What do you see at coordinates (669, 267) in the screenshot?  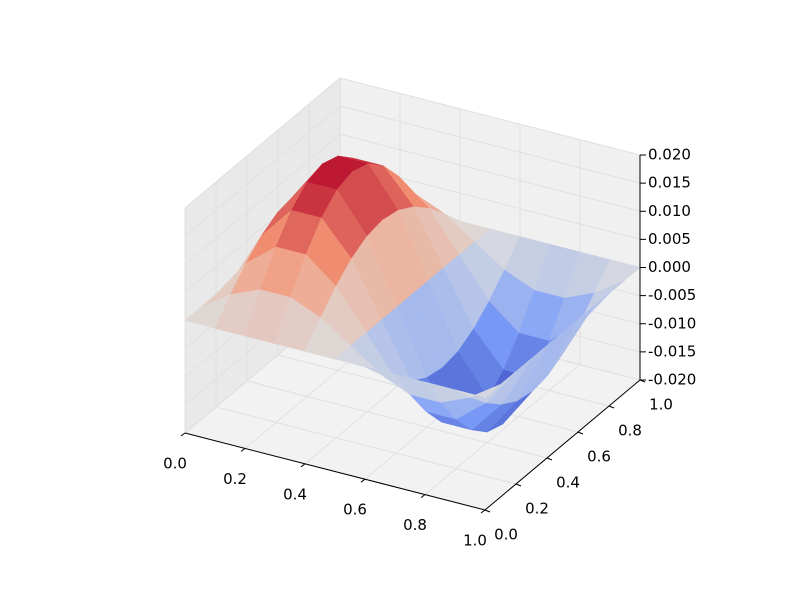 I see `z-tick-label: 0.000` at bounding box center [669, 267].